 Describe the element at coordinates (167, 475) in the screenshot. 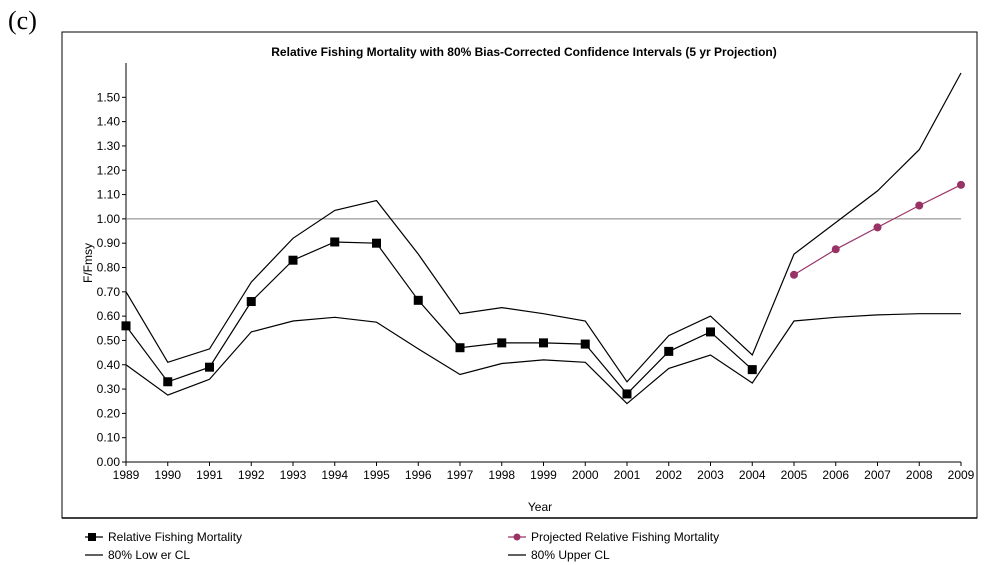

I see `x-tick-label: 1990` at that location.